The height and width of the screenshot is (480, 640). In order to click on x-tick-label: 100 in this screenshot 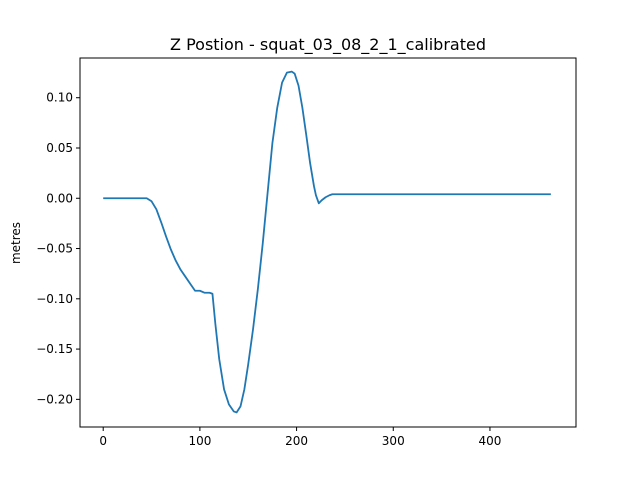, I will do `click(199, 441)`.